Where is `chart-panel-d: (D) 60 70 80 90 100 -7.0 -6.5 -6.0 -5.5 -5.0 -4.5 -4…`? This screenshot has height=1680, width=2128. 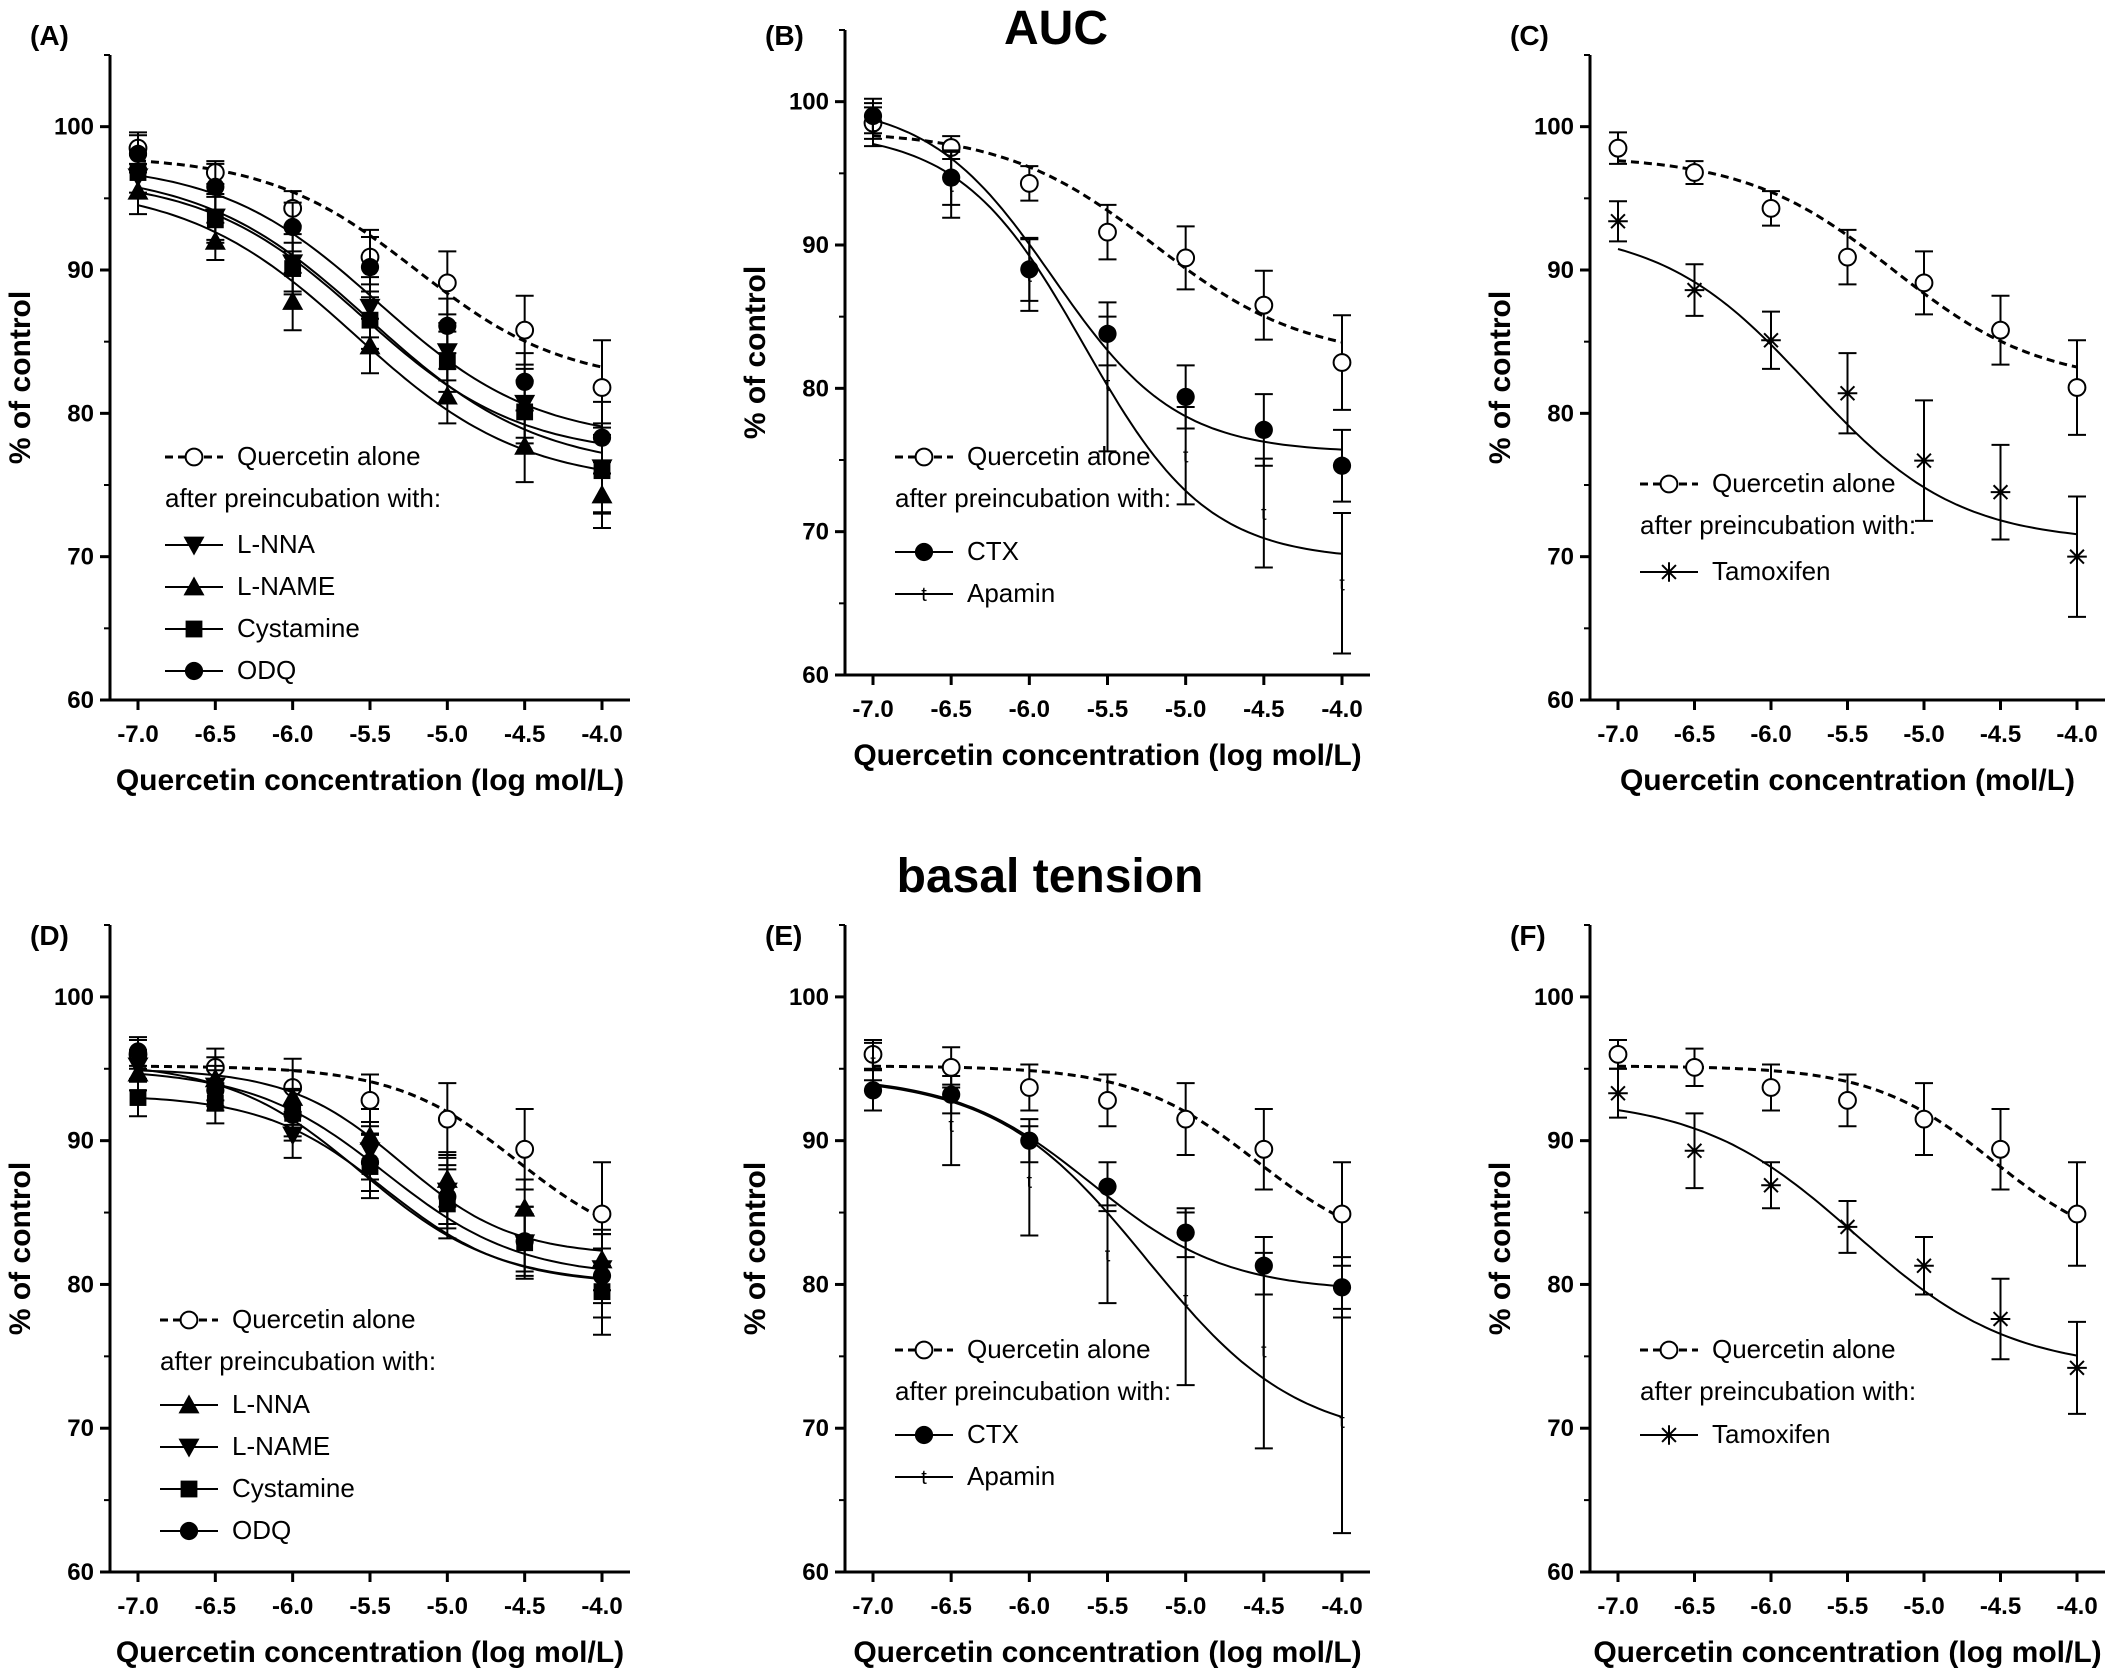 chart-panel-d: (D) 60 70 80 90 100 -7.0 -6.5 -6.0 -5.5 -5.0 -4.5 -4… is located at coordinates (317, 1294).